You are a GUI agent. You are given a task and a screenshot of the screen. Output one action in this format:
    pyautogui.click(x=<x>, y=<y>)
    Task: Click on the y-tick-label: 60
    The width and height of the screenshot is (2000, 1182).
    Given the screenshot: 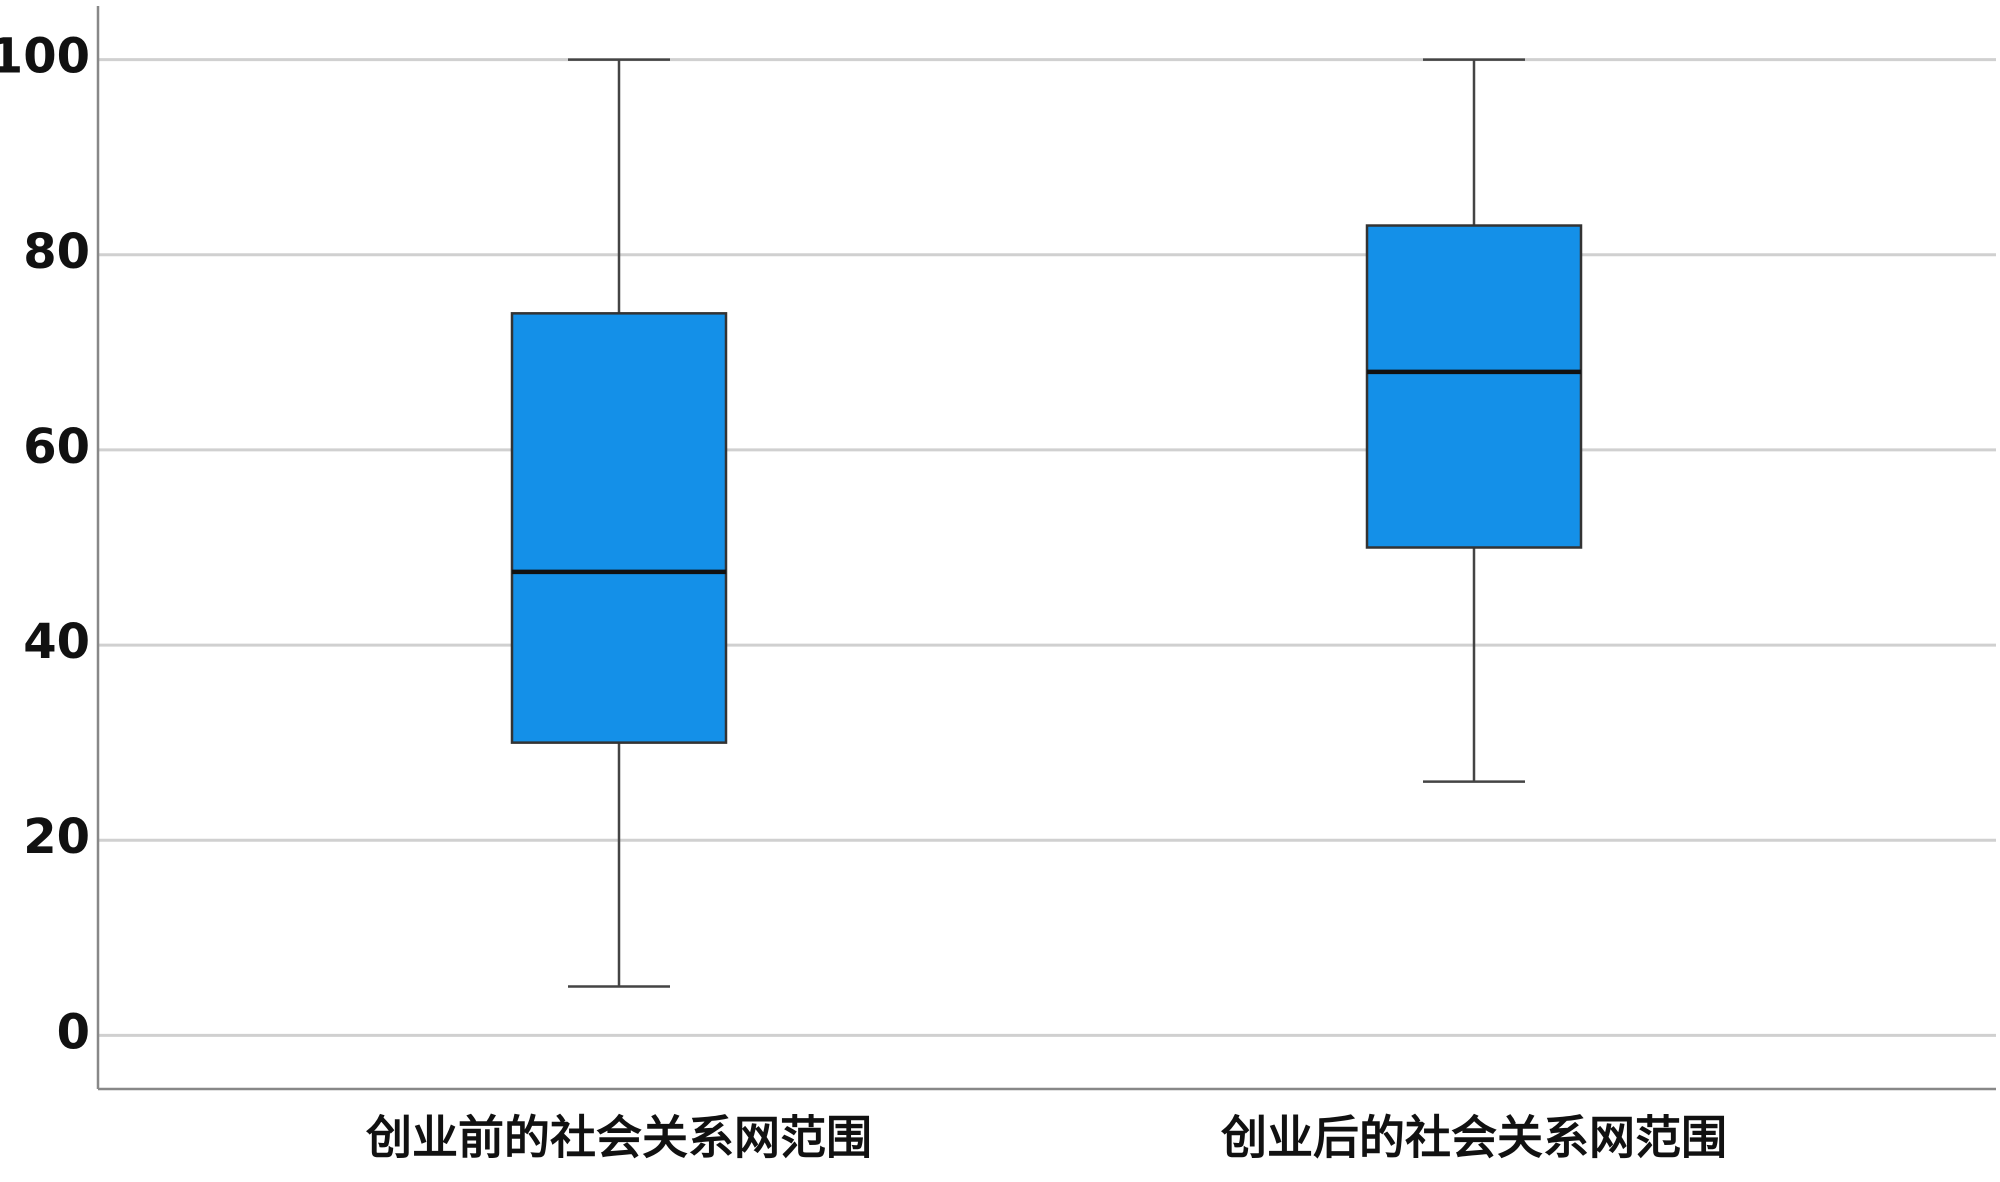 What is the action you would take?
    pyautogui.click(x=56, y=447)
    